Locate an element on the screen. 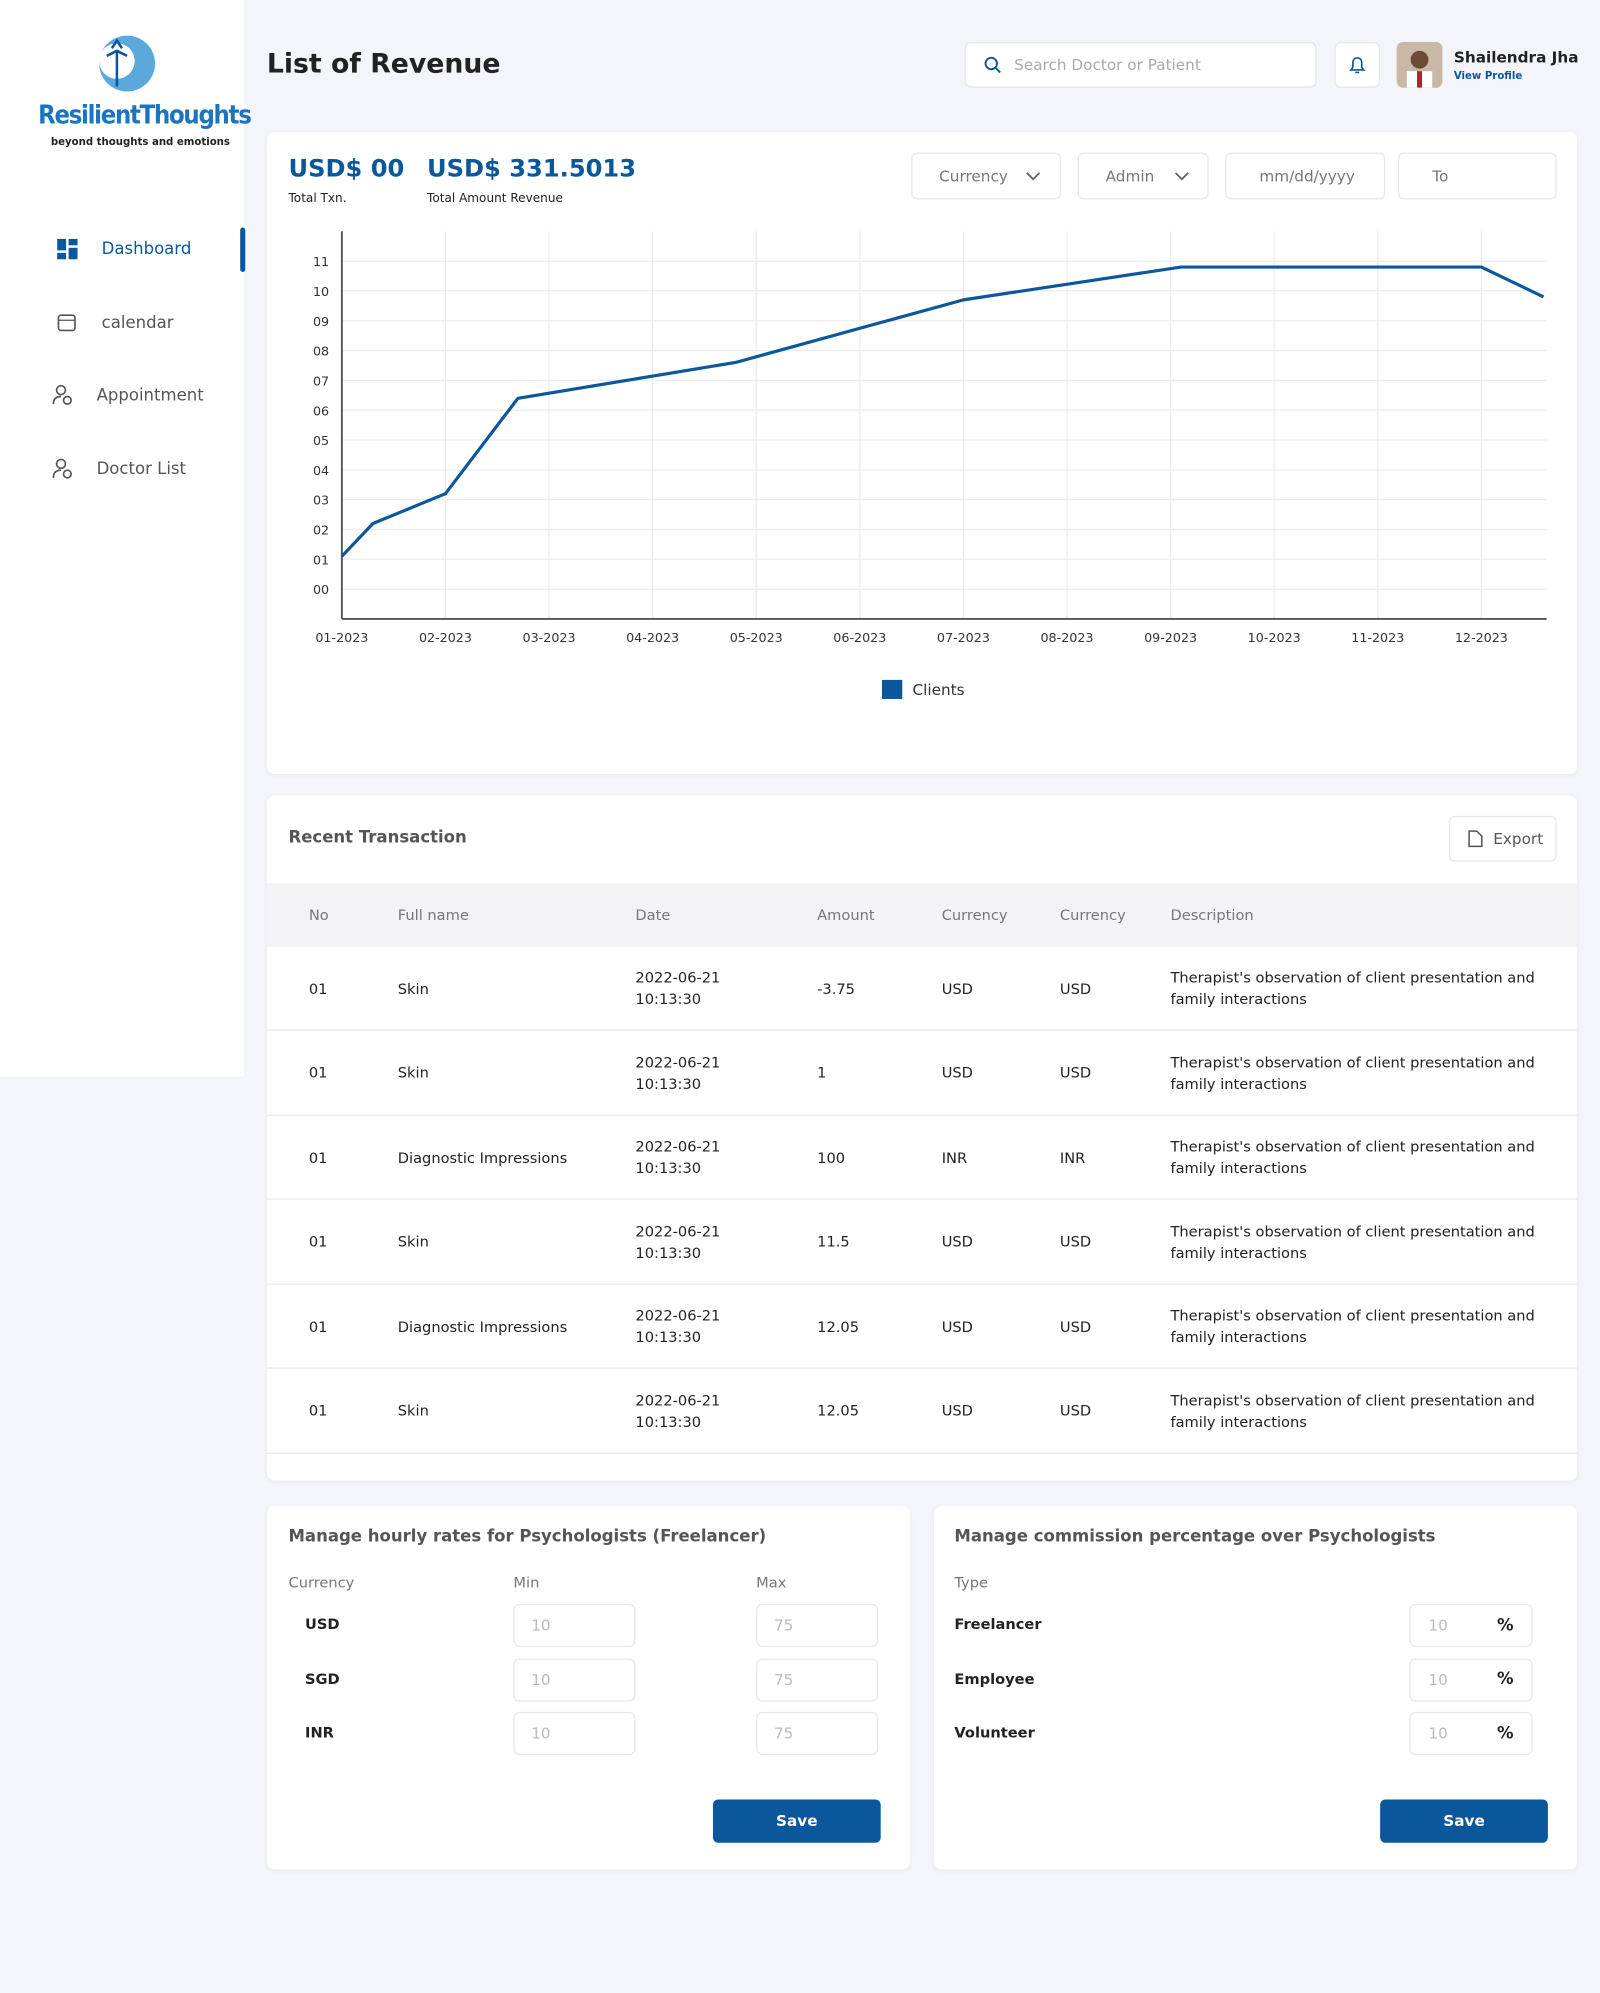  dropdown-label: Admin is located at coordinates (1130, 176).